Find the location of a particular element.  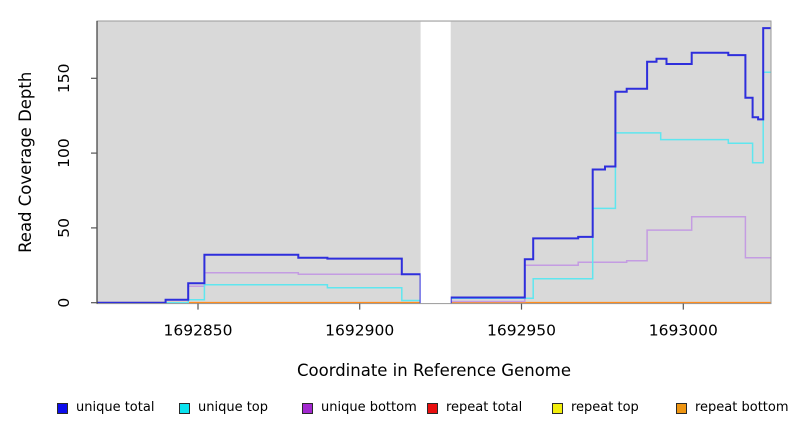

y-tick-label: 0 is located at coordinates (64, 303).